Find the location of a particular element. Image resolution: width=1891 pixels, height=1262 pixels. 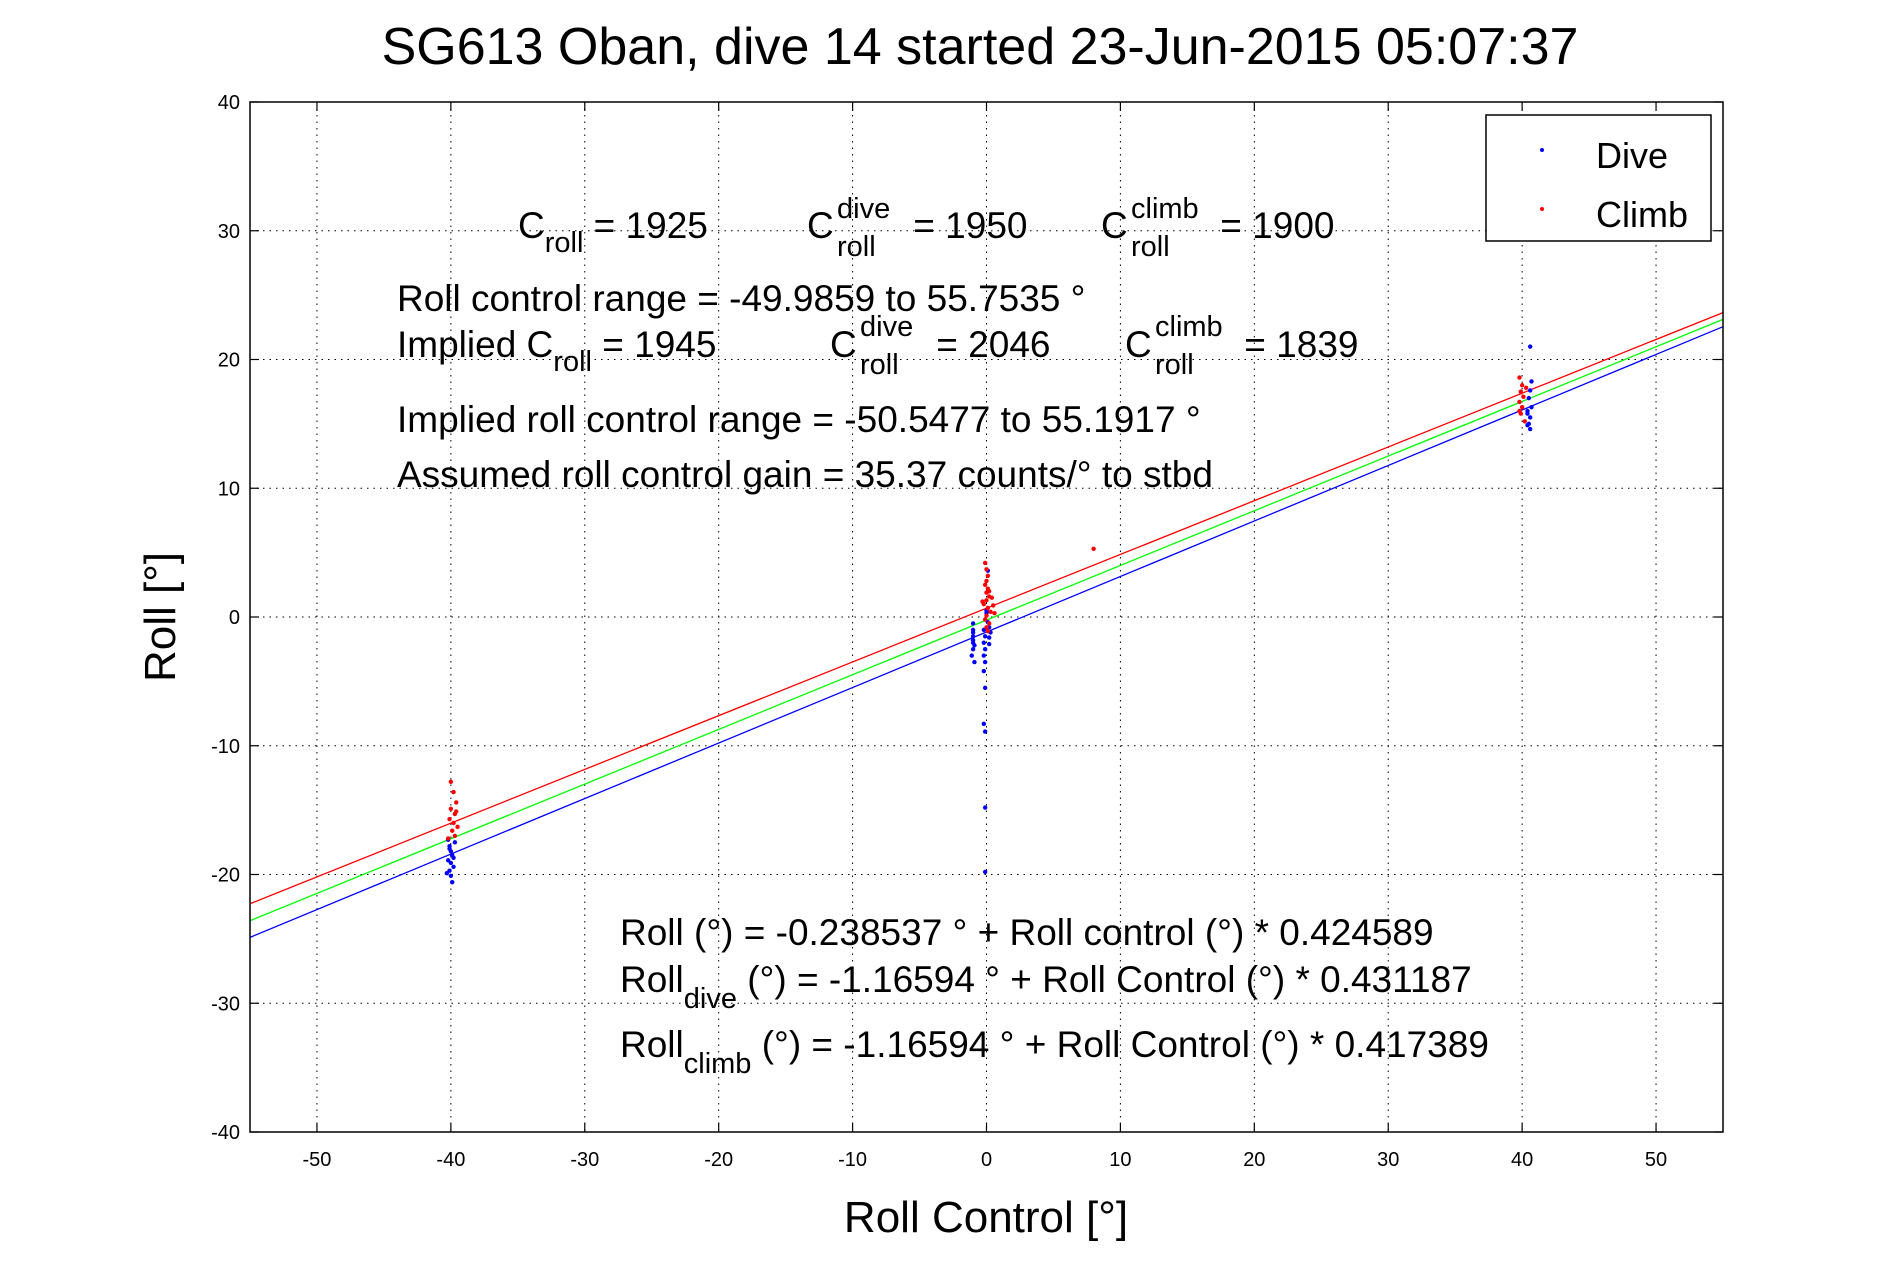

x-tick-label: 50 is located at coordinates (1656, 1160).